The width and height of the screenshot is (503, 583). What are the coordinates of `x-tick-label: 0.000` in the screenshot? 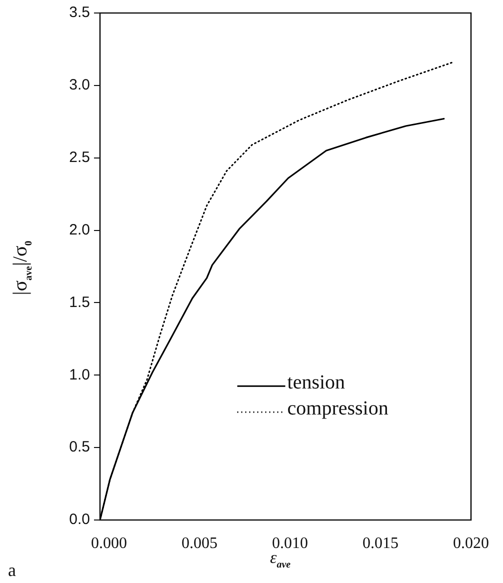 It's located at (109, 543).